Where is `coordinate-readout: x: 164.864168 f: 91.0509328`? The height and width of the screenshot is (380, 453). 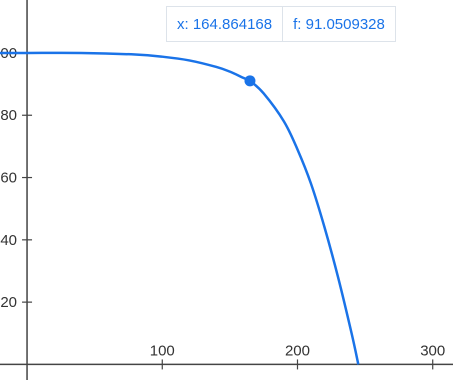 coordinate-readout: x: 164.864168 f: 91.0509328 is located at coordinates (281, 24).